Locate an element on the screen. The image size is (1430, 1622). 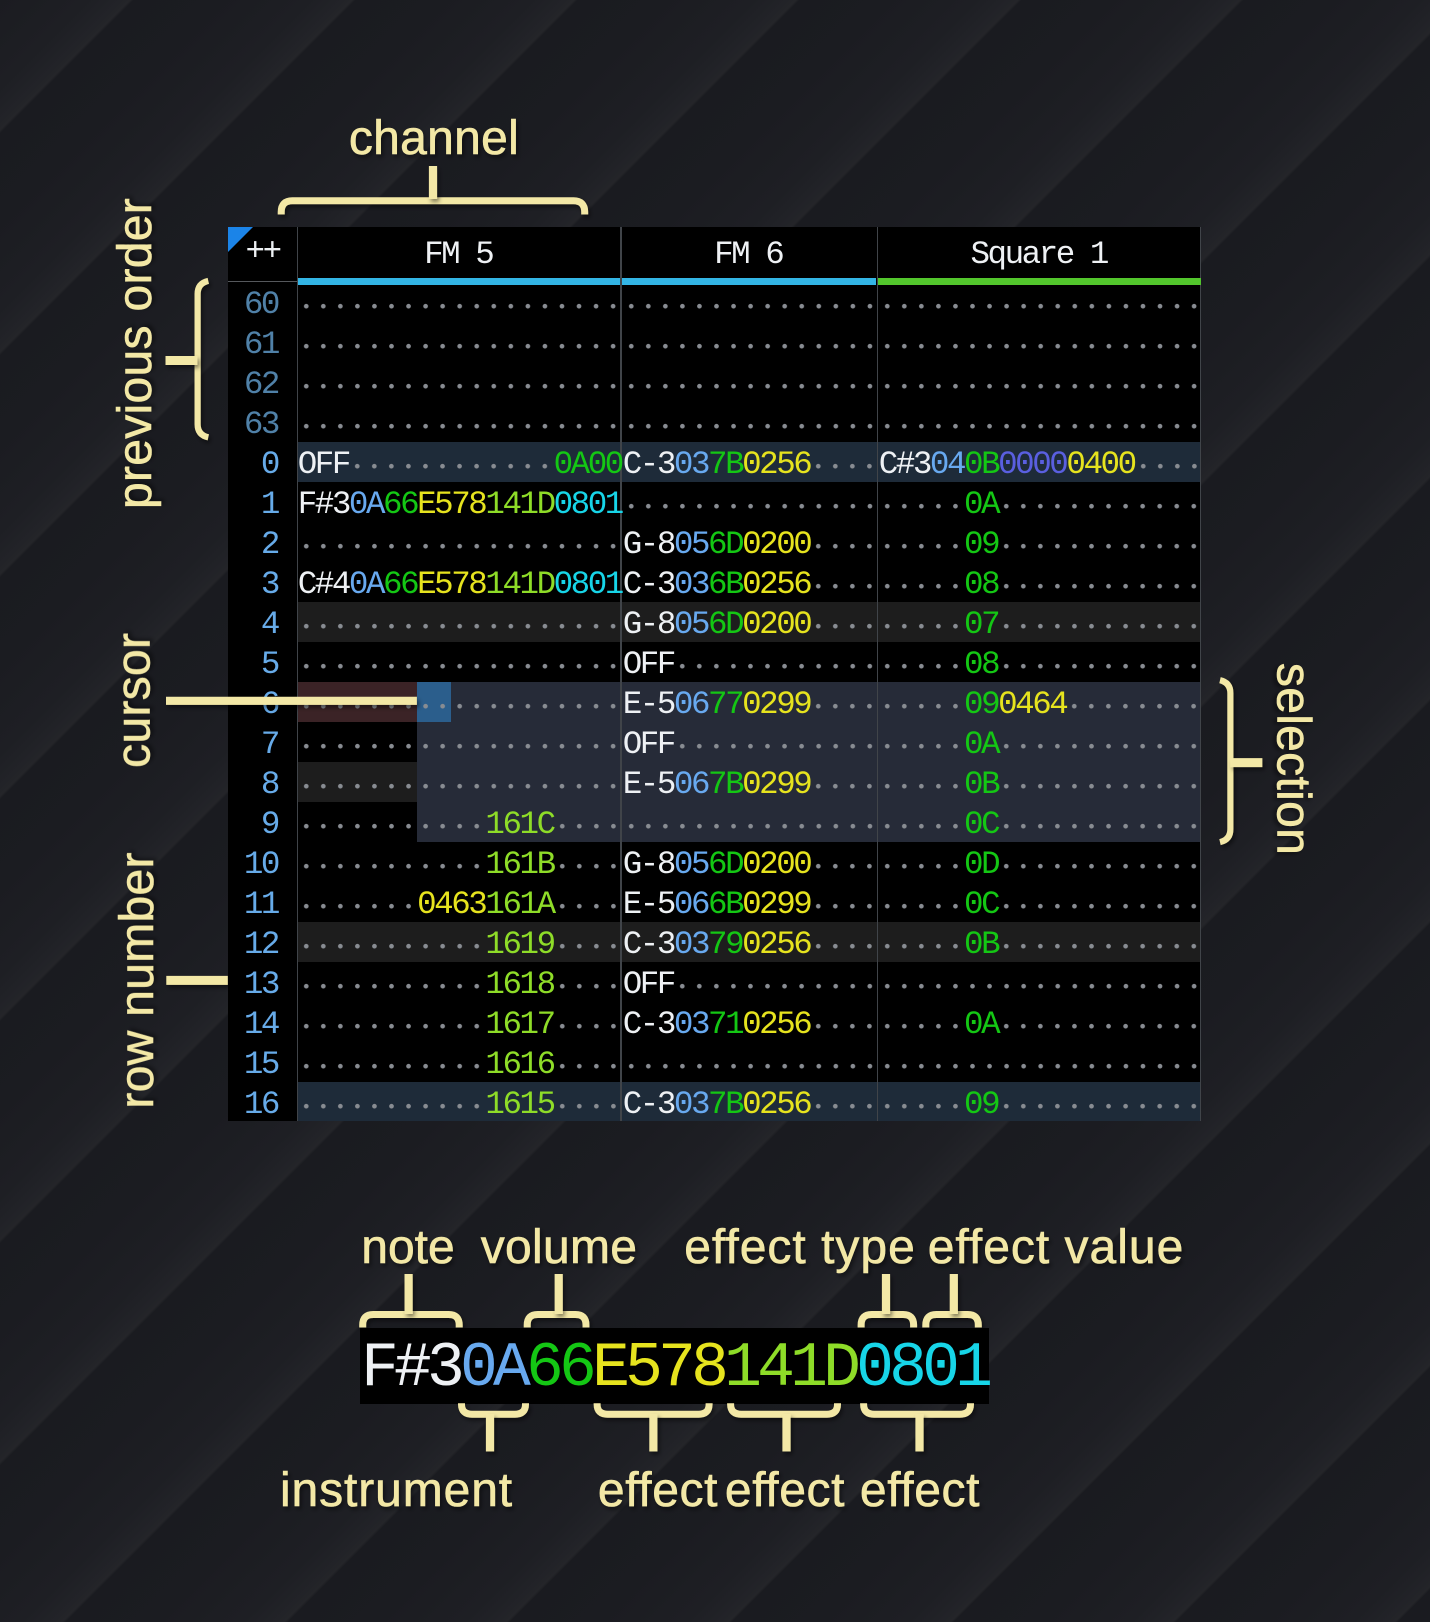
svg-text: volume is located at coordinates (559, 1247).